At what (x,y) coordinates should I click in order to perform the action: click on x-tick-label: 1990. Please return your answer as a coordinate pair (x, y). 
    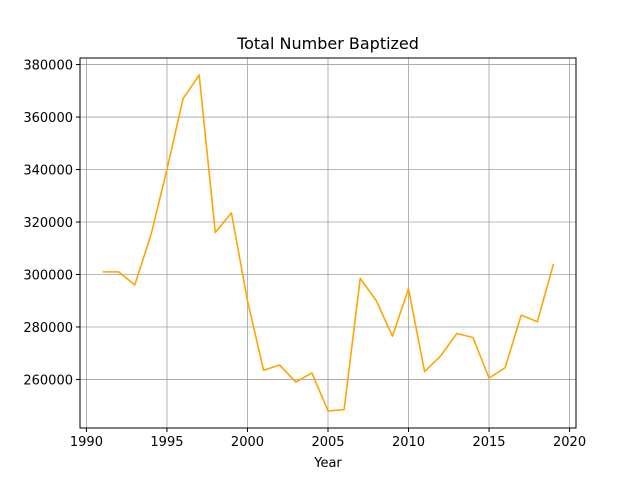
    Looking at the image, I should click on (86, 442).